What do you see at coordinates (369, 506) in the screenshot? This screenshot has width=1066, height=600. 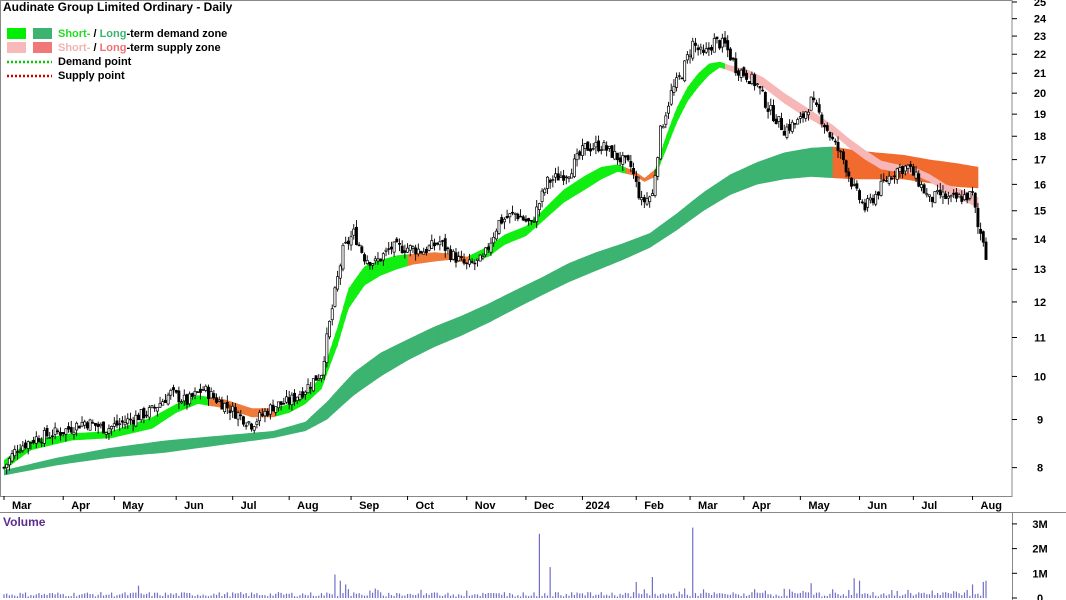 I see `month-tick-label: Sep` at bounding box center [369, 506].